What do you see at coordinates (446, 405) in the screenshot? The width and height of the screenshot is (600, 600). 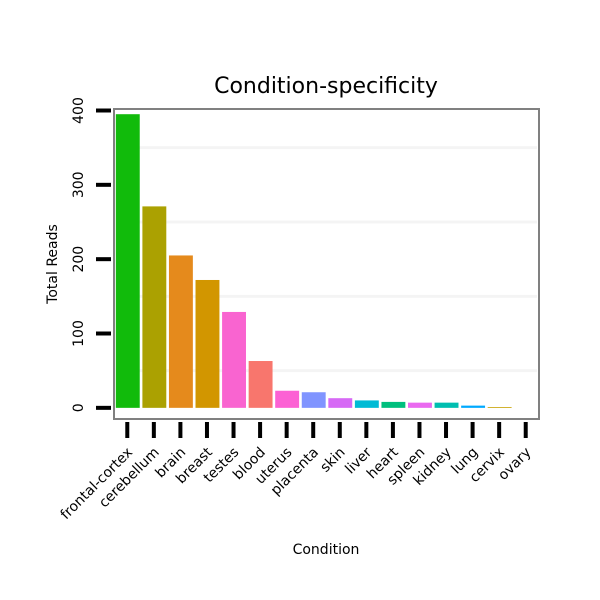 I see `bar-kidney` at bounding box center [446, 405].